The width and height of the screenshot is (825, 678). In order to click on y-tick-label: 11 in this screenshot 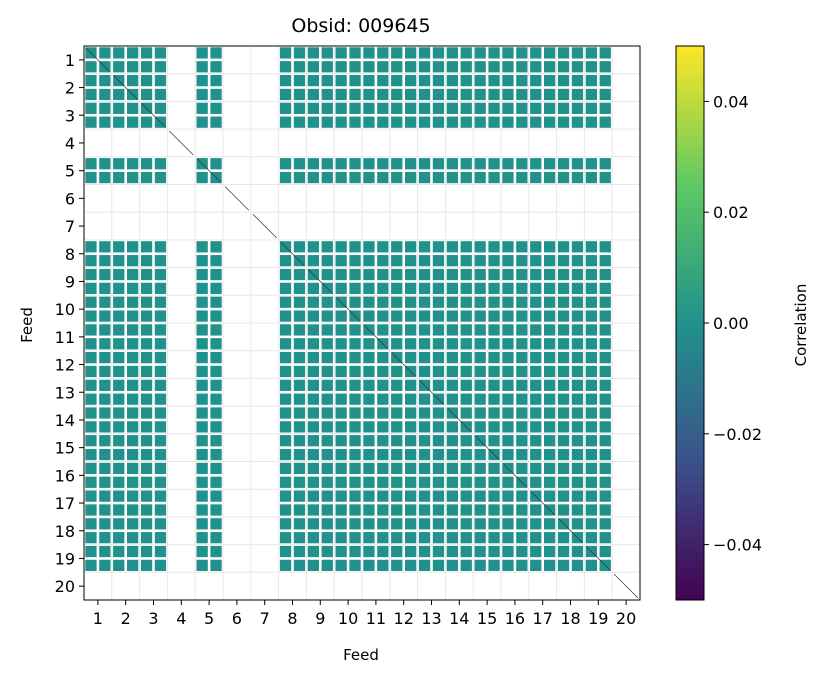, I will do `click(65, 337)`.